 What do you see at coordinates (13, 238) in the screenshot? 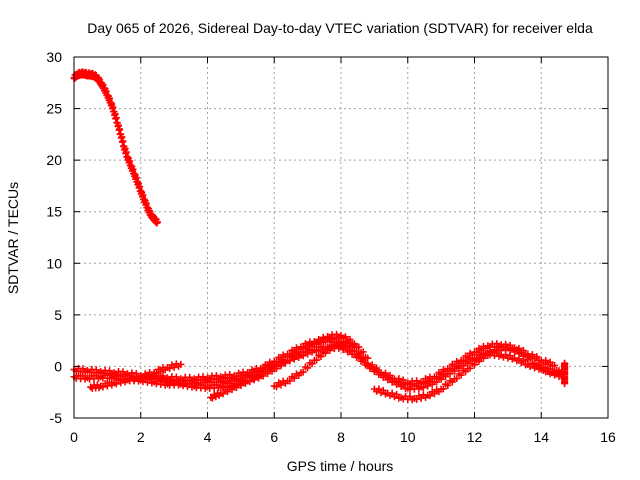
I see `y-axis-label: SDTVAR / TECUs` at bounding box center [13, 238].